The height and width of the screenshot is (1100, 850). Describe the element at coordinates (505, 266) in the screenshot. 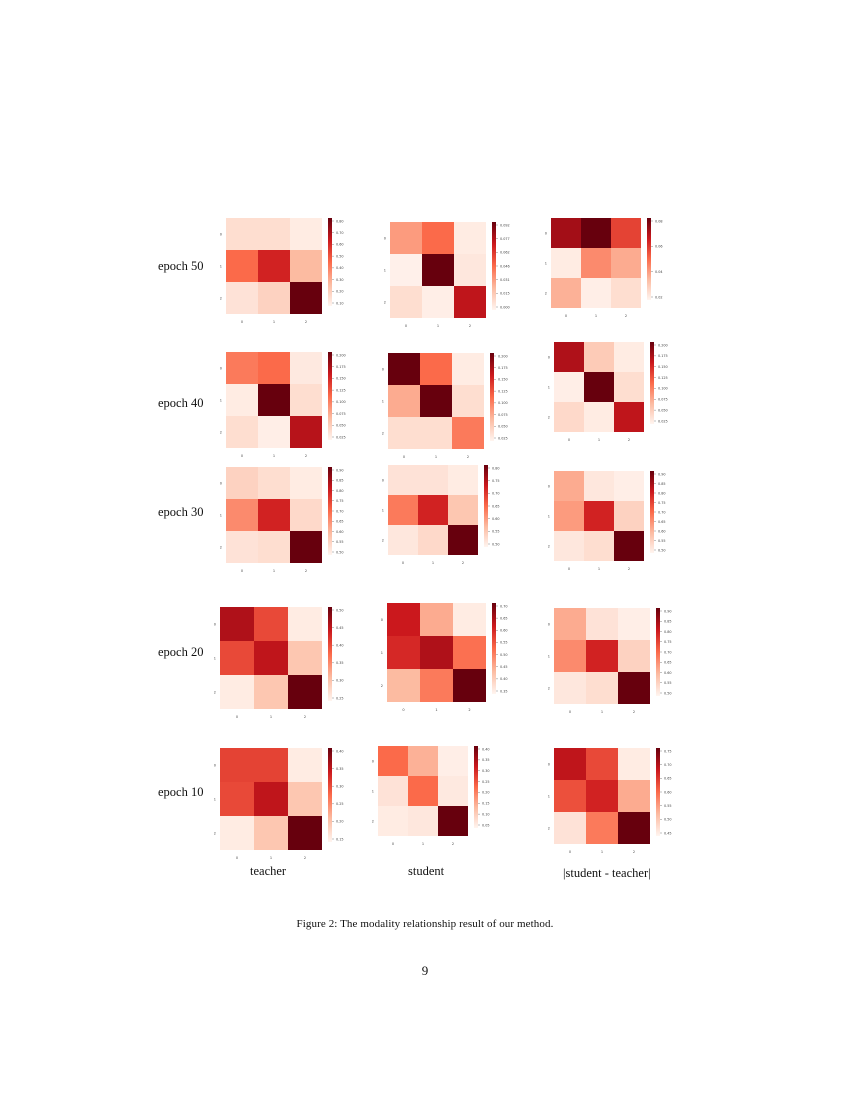

I see `colorbar-tick-label: 0.046` at that location.